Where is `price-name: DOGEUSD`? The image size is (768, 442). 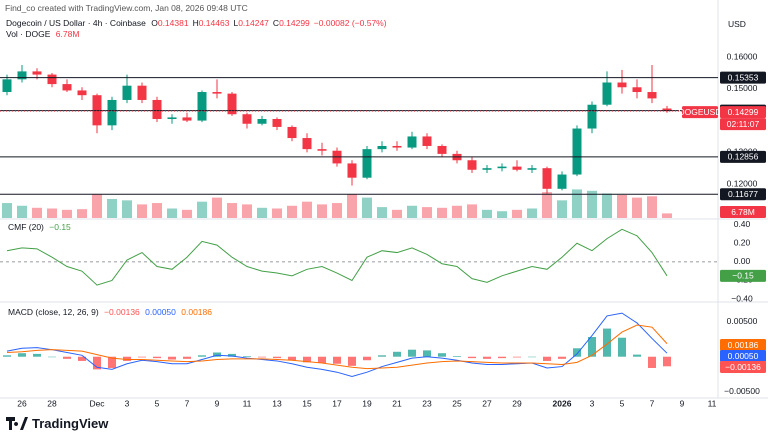 price-name: DOGEUSD is located at coordinates (700, 112).